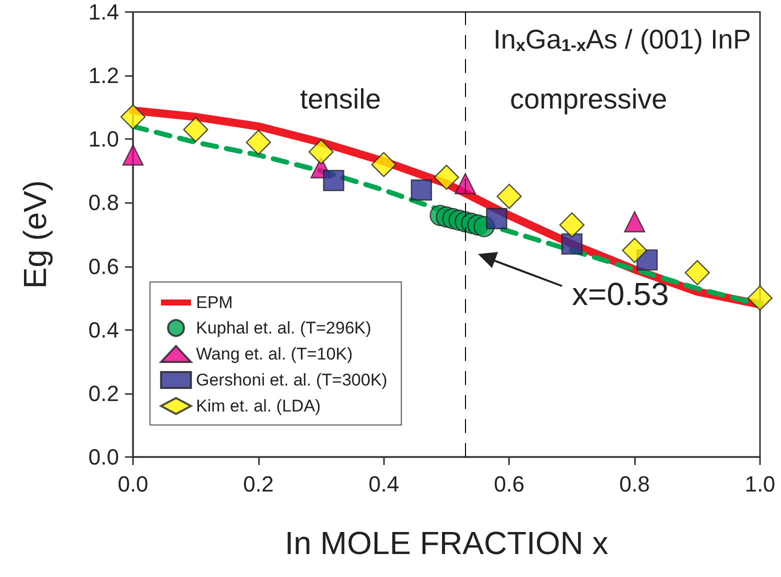  What do you see at coordinates (103, 393) in the screenshot?
I see `y-tick-label: 0.2` at bounding box center [103, 393].